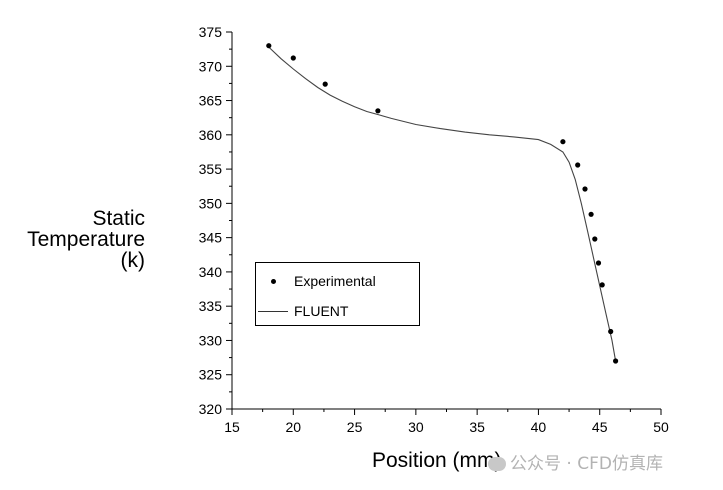 This screenshot has height=490, width=723. I want to click on y-tick-label: 375, so click(211, 32).